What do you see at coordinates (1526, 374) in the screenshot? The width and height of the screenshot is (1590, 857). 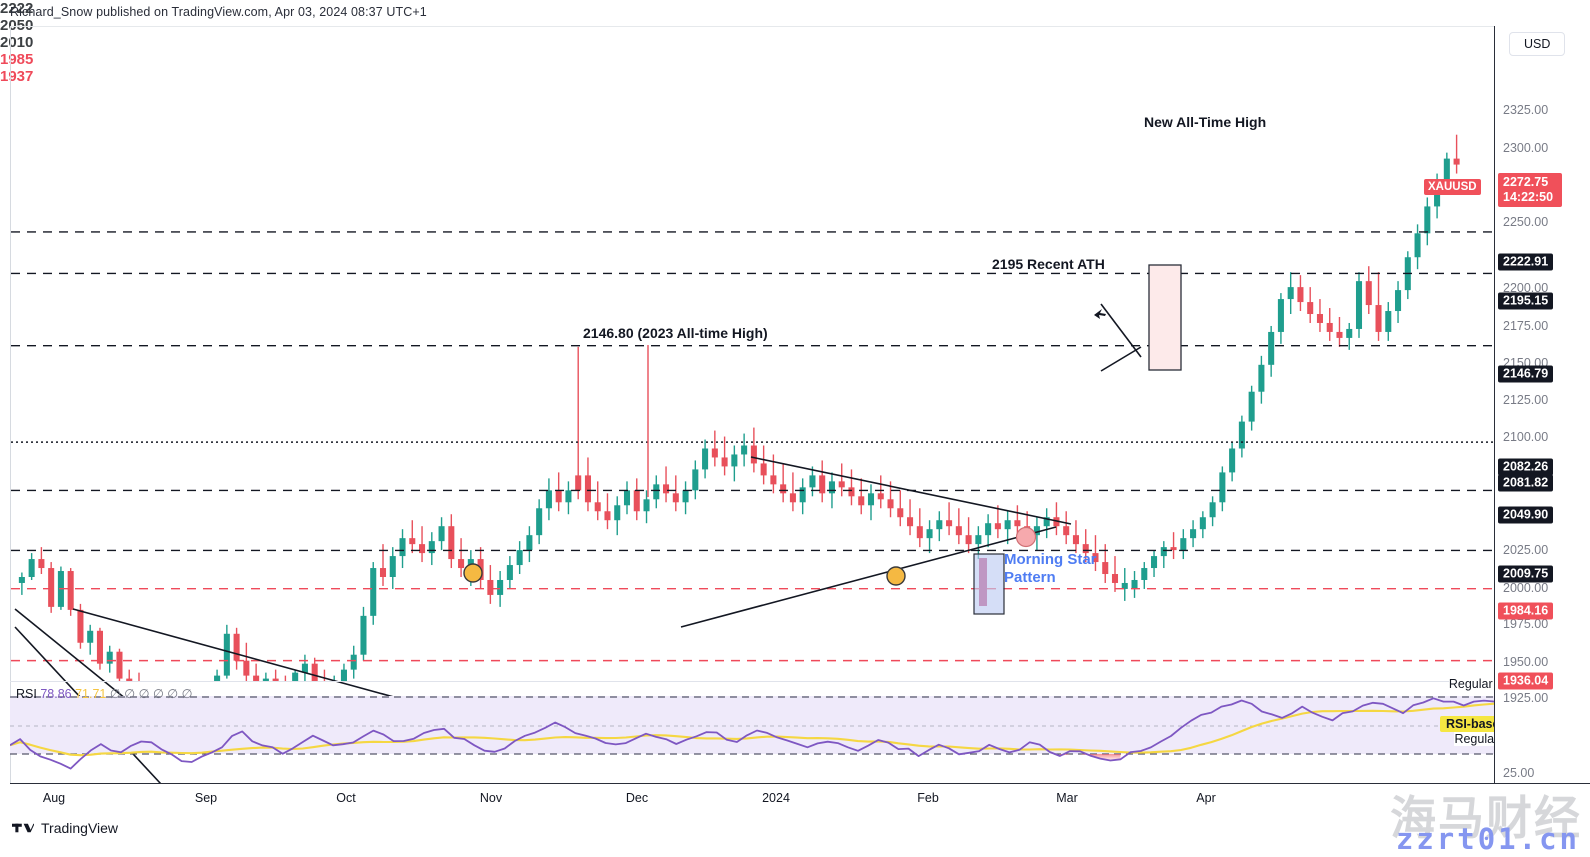 I see `price-level-badge: 2146.79` at bounding box center [1526, 374].